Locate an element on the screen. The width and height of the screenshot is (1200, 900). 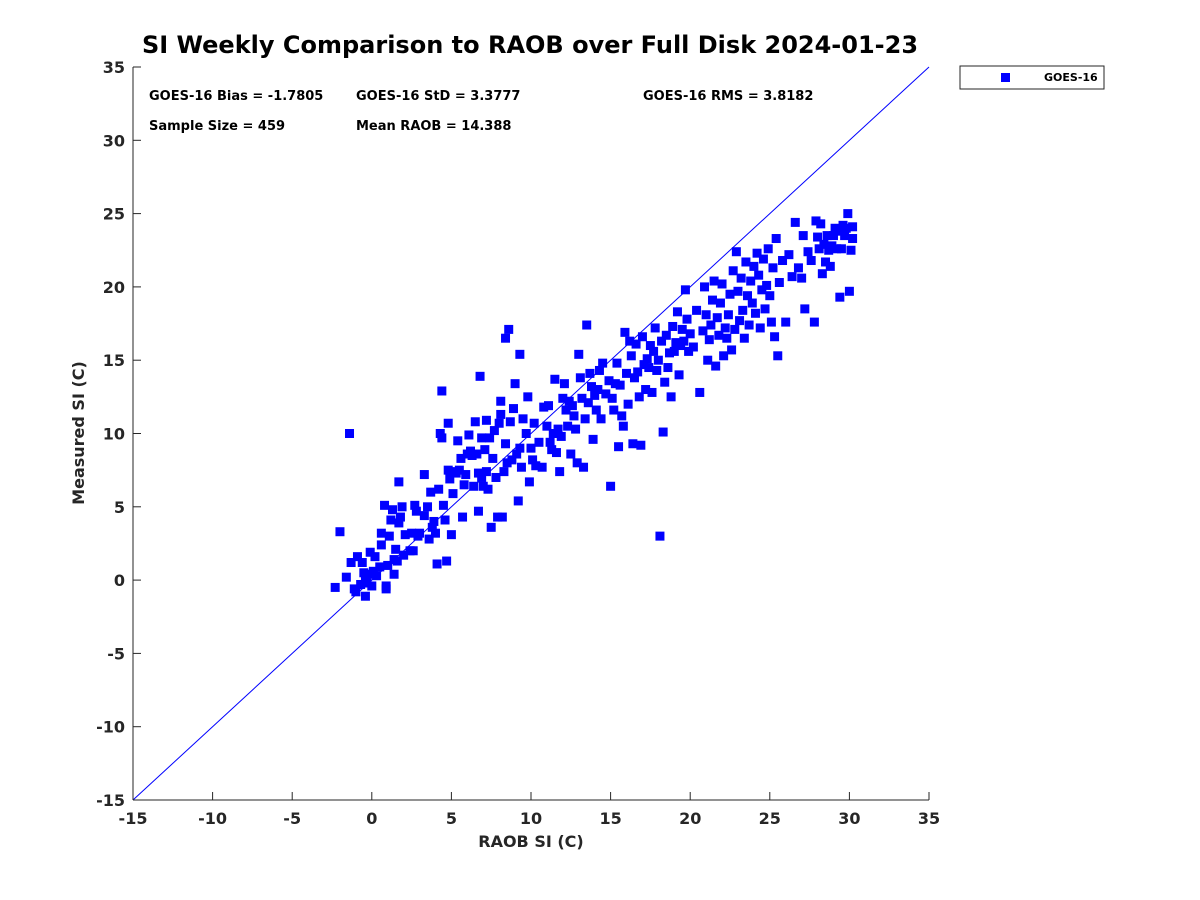
x-tick-label: 30 is located at coordinates (849, 818).